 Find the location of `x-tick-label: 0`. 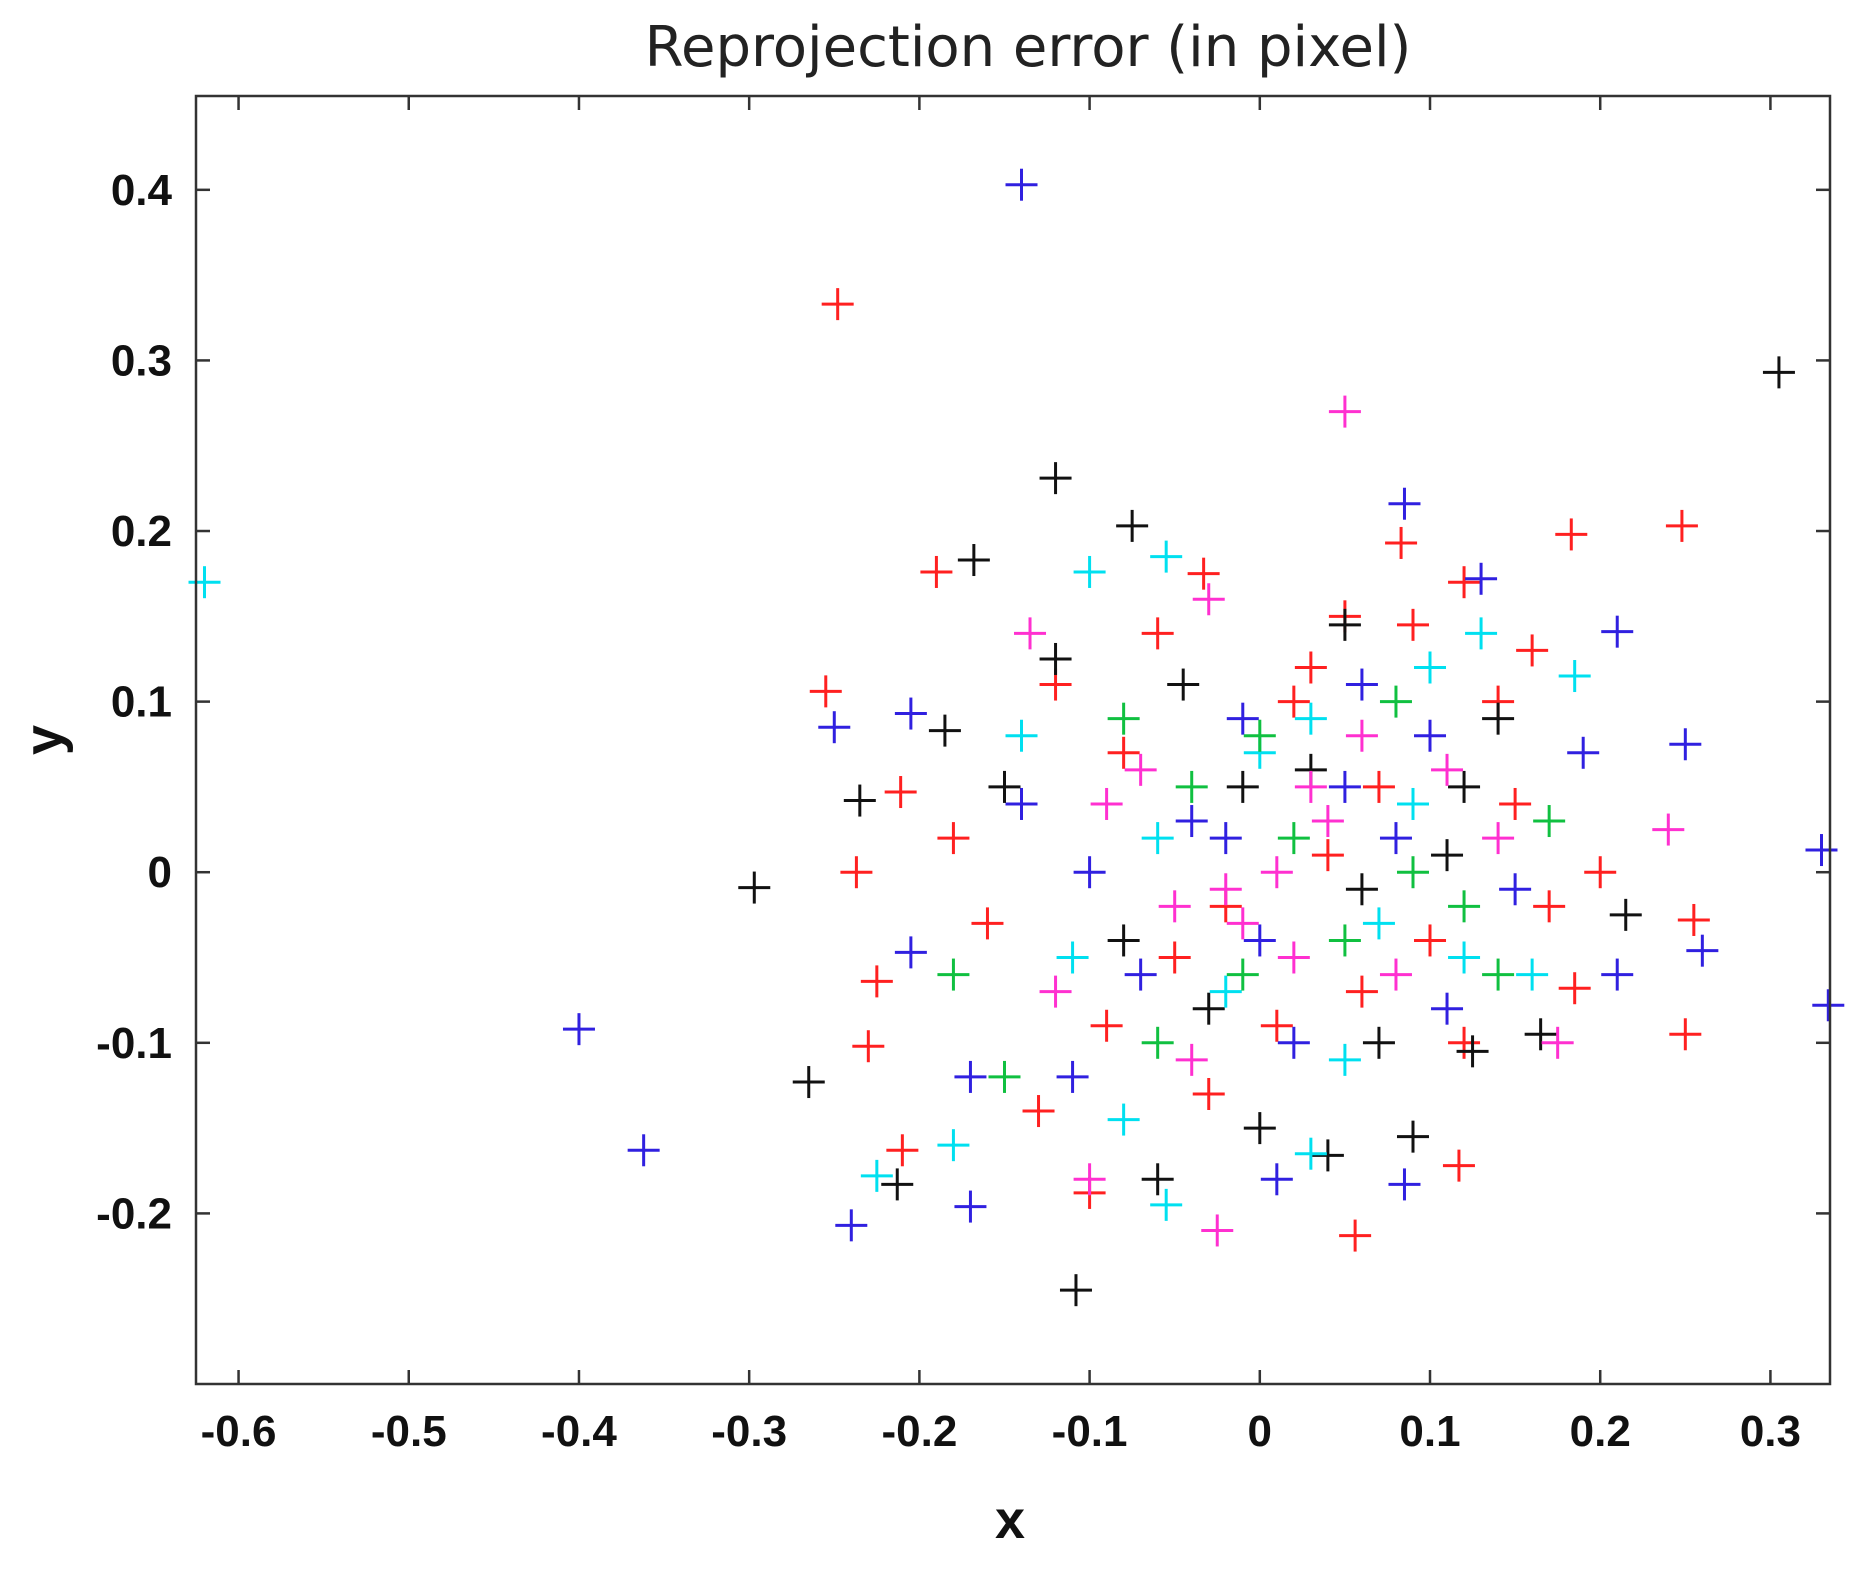

x-tick-label: 0 is located at coordinates (1260, 1431).